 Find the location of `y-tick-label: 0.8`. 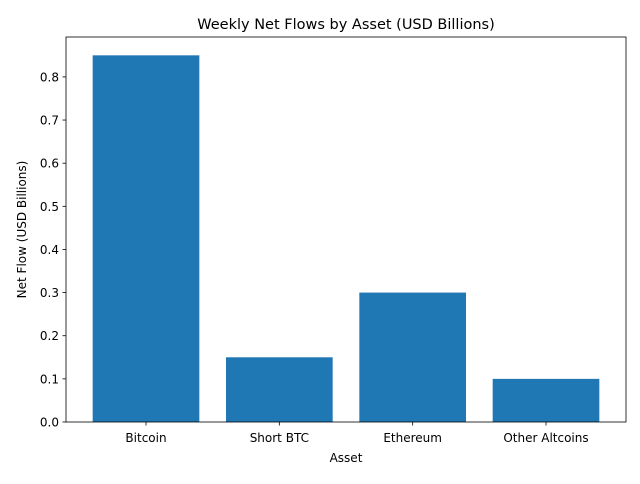

y-tick-label: 0.8 is located at coordinates (49, 77).